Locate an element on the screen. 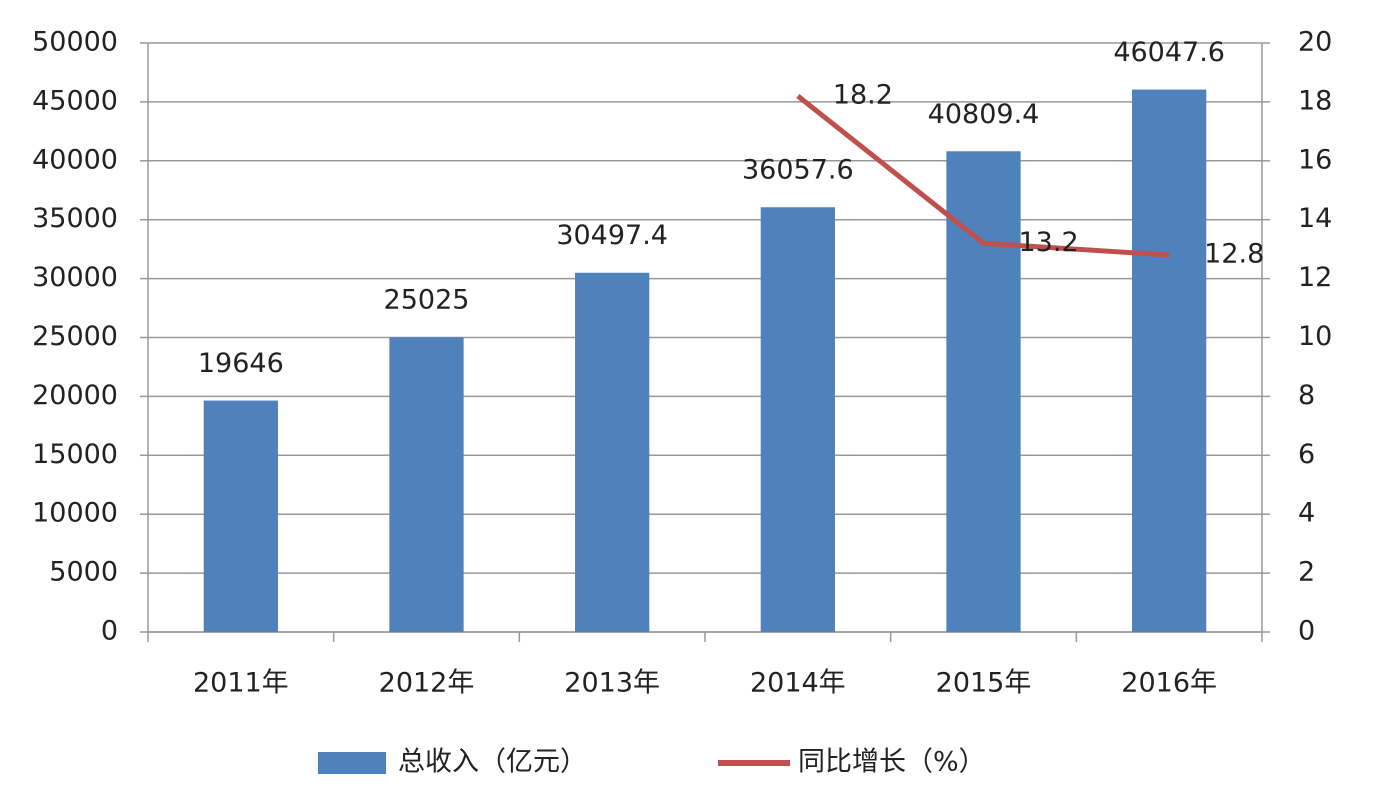  y-tick-label: 50000 is located at coordinates (75, 42).